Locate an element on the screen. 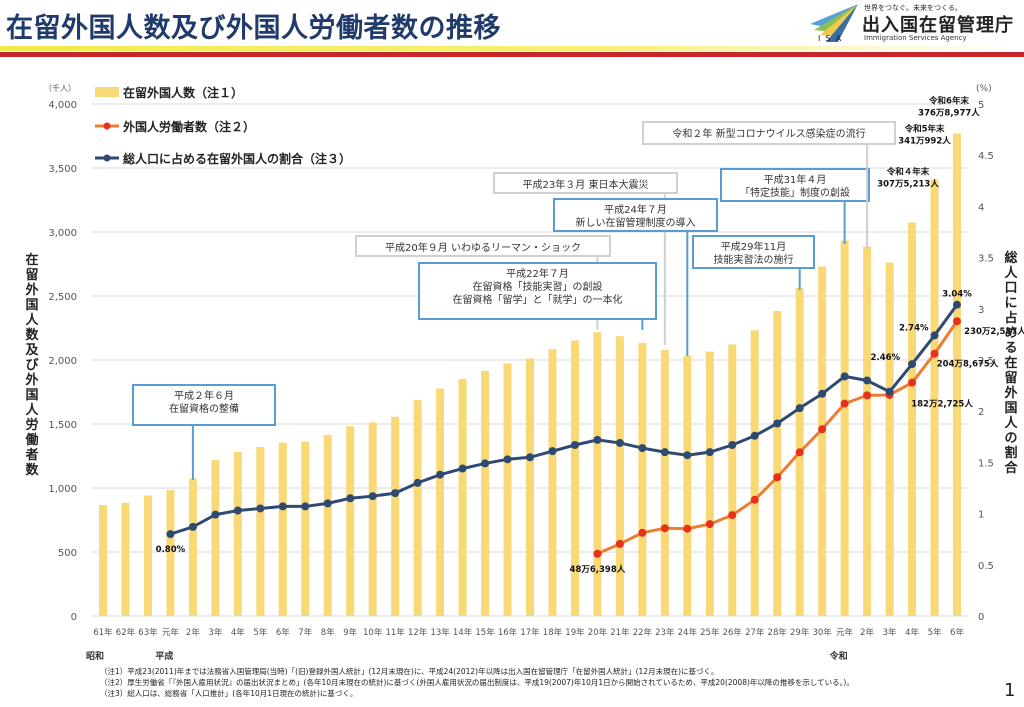 This screenshot has width=1024, height=707. annotation-text: 平成31年４月 is located at coordinates (795, 179).